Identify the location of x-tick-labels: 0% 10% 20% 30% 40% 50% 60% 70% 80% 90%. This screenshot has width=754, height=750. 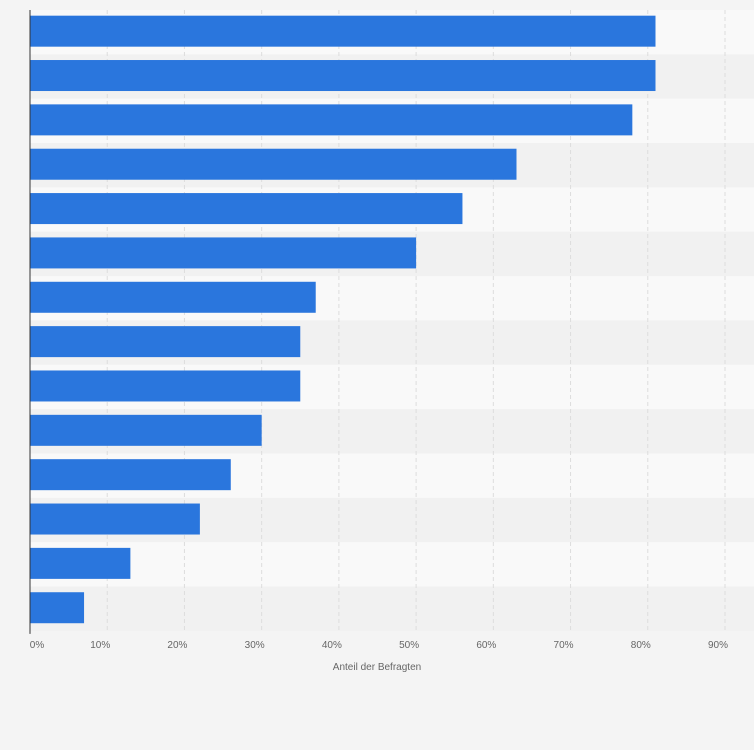
(379, 645).